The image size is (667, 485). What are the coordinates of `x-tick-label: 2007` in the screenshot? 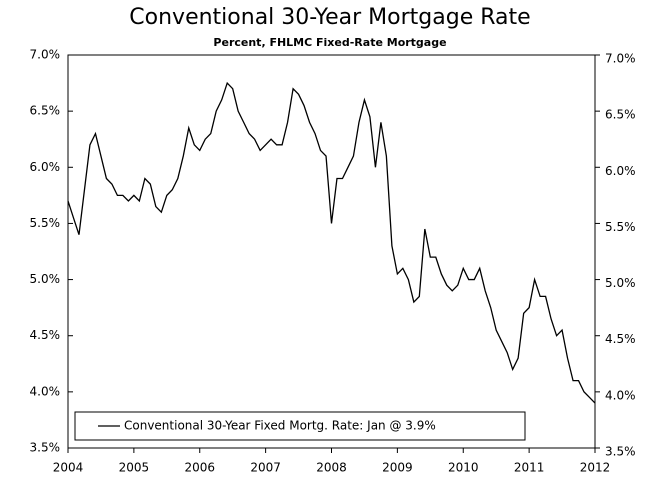 It's located at (265, 468).